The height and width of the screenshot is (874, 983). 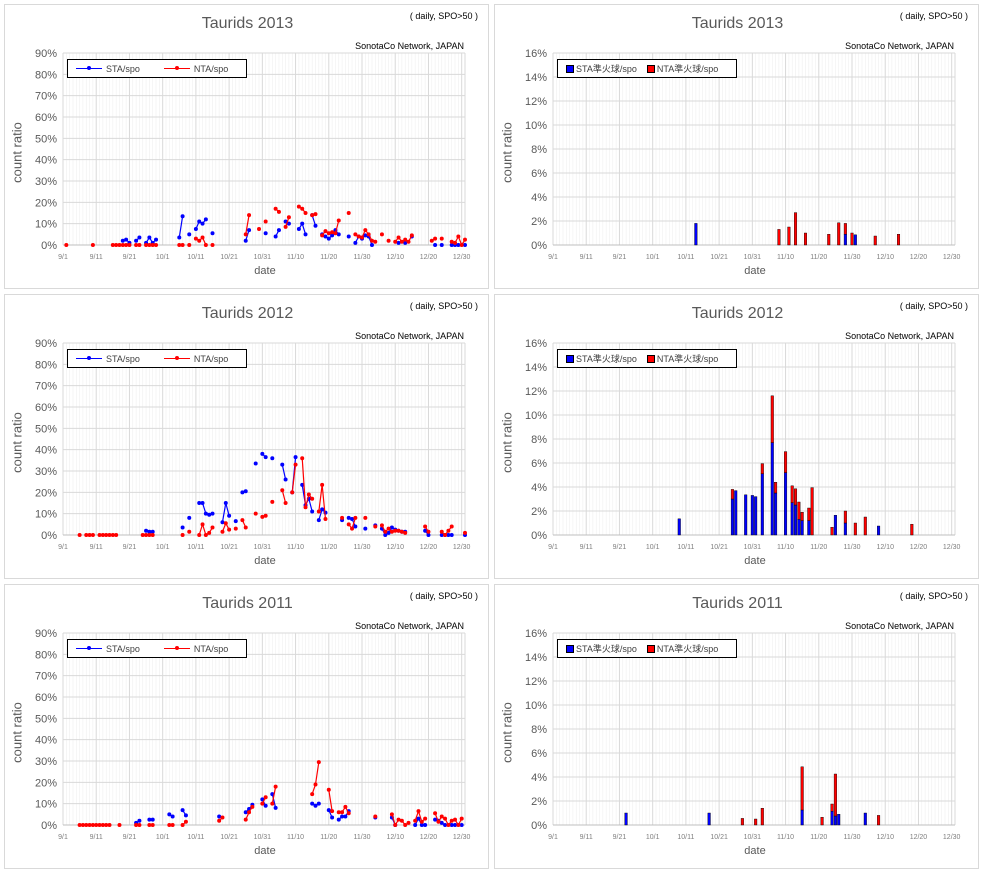 What do you see at coordinates (462, 547) in the screenshot?
I see `x-tick-label: 12/30` at bounding box center [462, 547].